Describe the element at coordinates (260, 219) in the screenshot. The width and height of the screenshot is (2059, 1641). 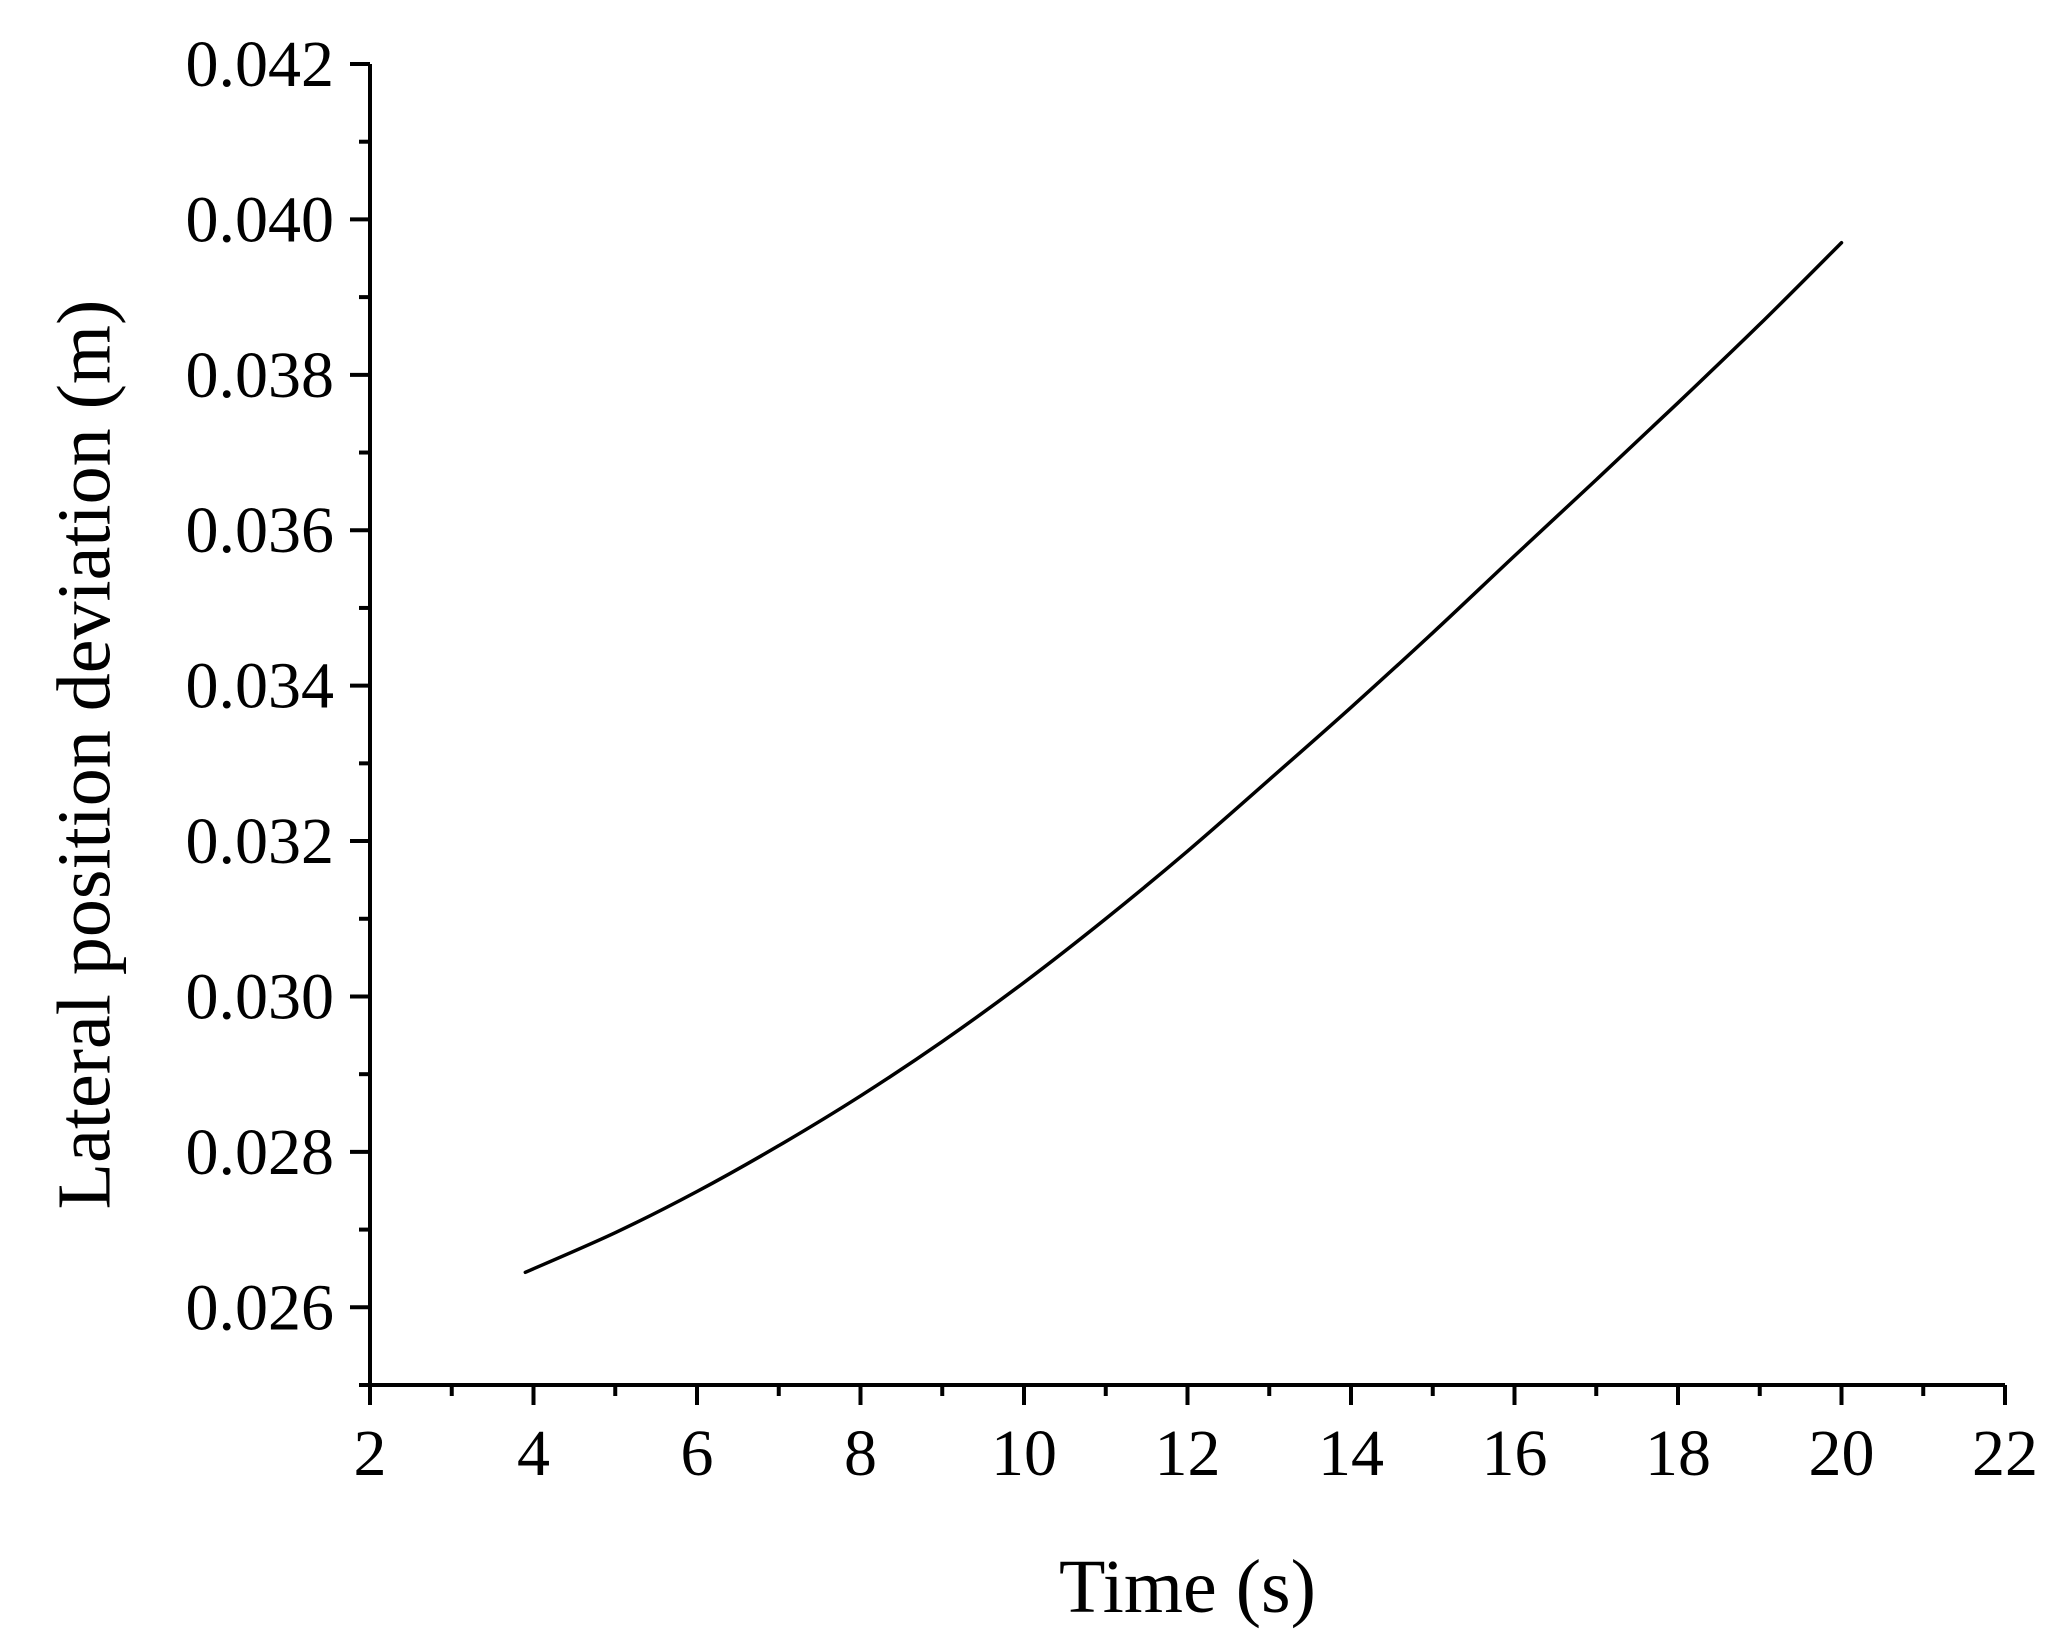
I see `y-tick-label: 0.040` at that location.